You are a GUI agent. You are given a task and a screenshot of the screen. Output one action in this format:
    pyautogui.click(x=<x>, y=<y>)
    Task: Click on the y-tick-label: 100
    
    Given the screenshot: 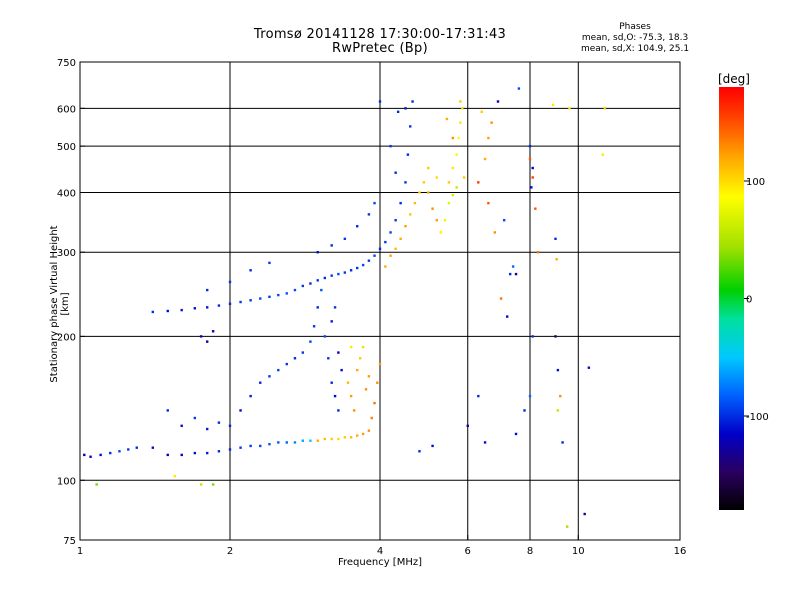 What is the action you would take?
    pyautogui.click(x=66, y=481)
    